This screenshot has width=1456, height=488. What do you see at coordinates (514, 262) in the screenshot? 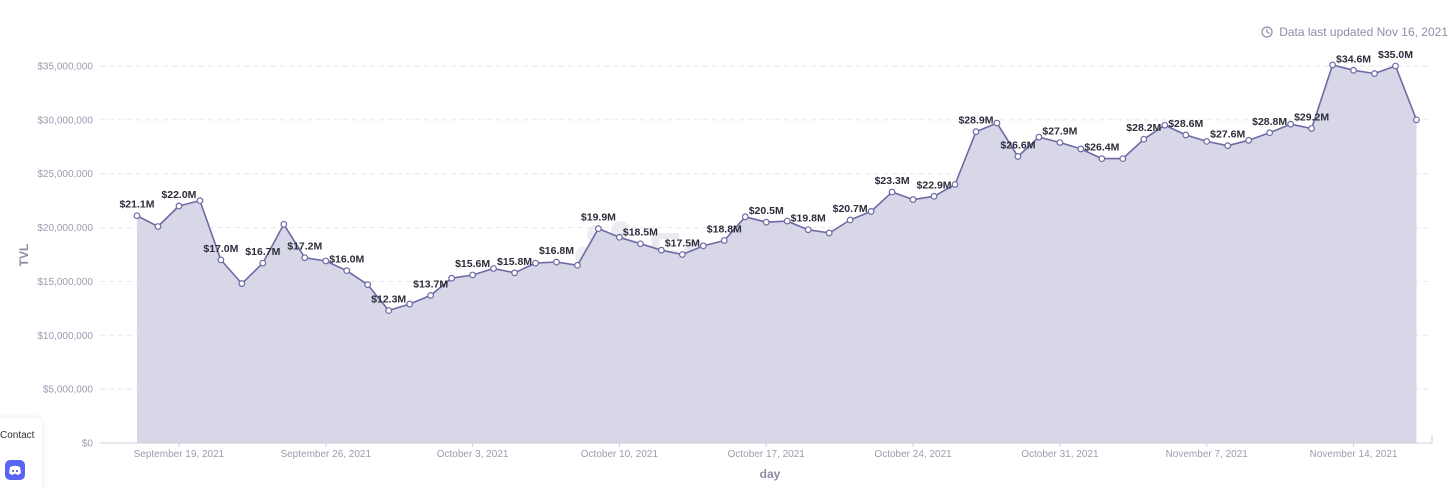
I see `data-label: $15.8M` at bounding box center [514, 262].